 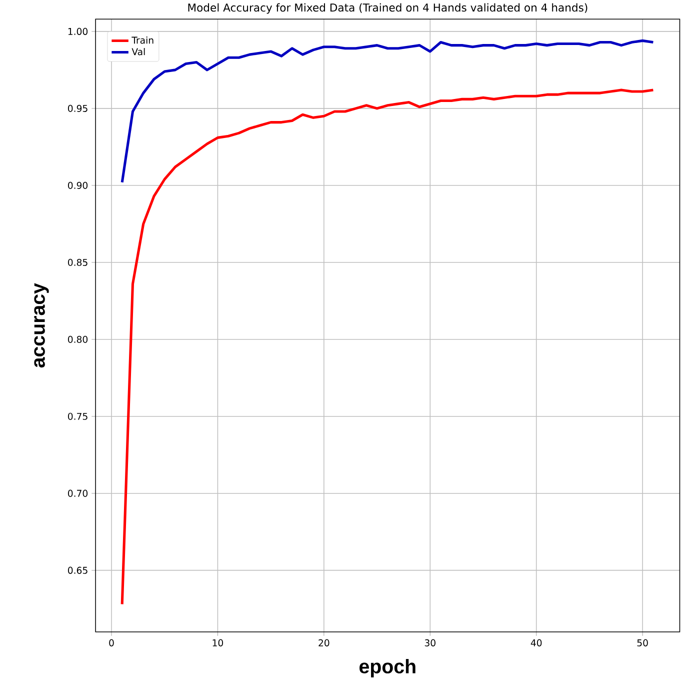 What do you see at coordinates (536, 642) in the screenshot?
I see `x-tick-label: 40` at bounding box center [536, 642].